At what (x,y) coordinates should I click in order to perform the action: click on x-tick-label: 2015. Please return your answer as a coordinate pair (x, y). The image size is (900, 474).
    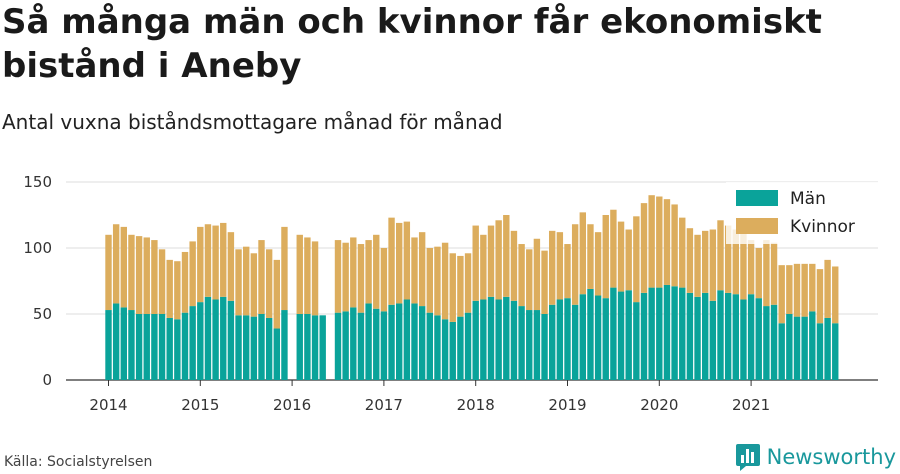
    Looking at the image, I should click on (200, 405).